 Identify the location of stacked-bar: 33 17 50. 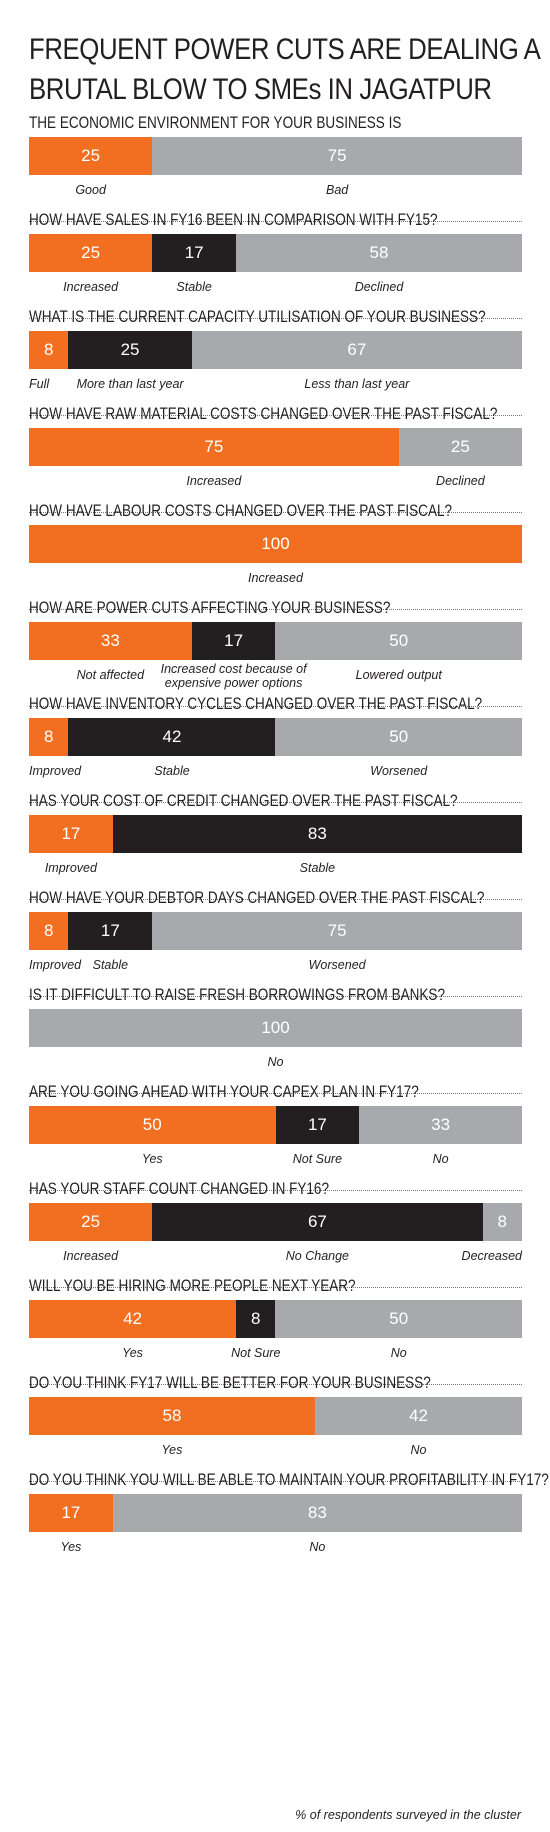
(275, 640).